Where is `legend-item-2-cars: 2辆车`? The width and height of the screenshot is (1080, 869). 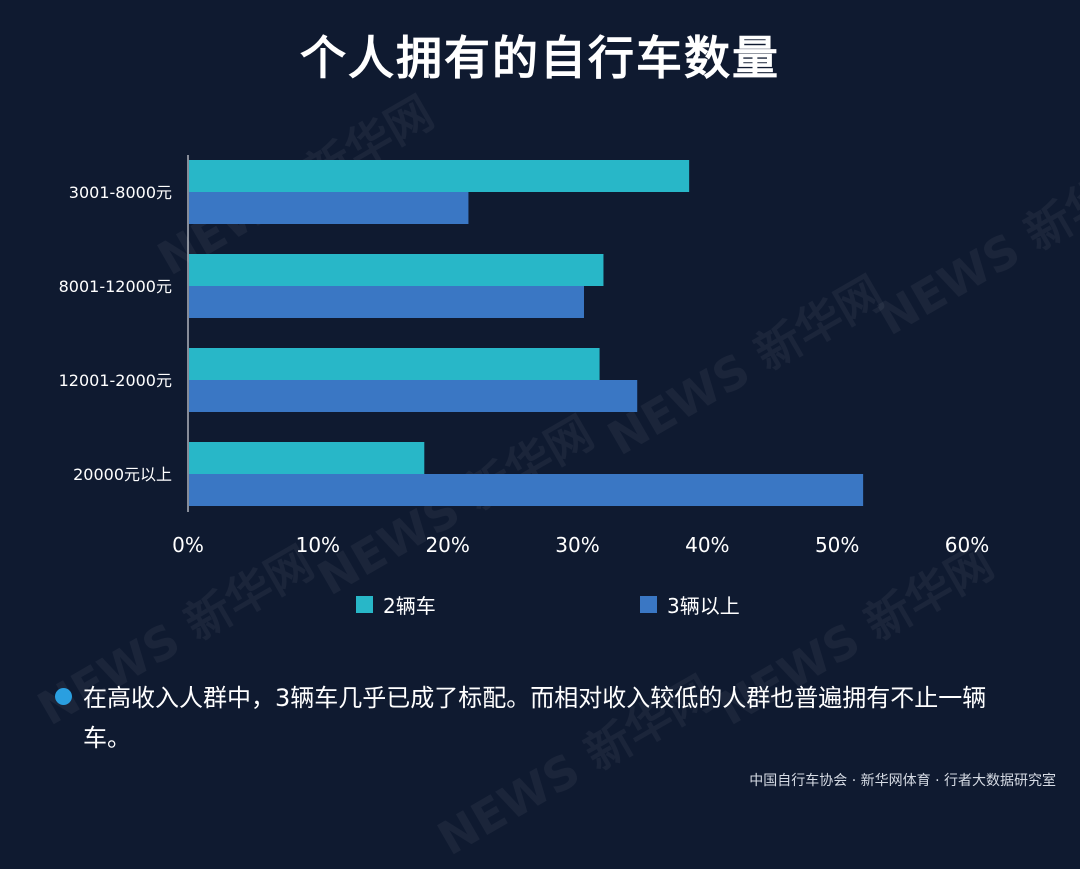 legend-item-2-cars: 2辆车 is located at coordinates (396, 604).